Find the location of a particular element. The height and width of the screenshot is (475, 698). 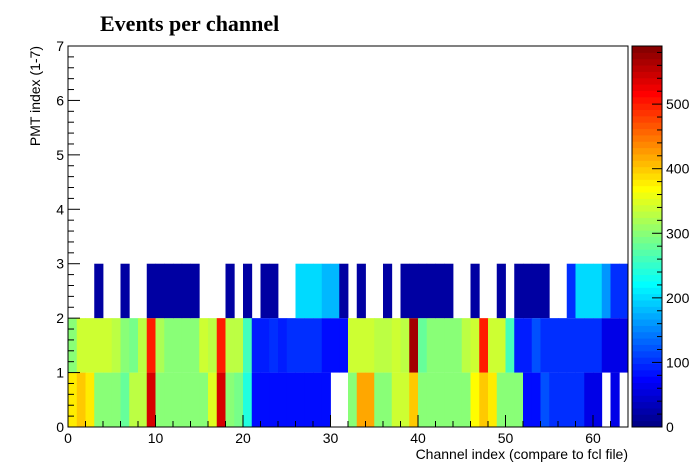

heatmap-cell-r0-c3 is located at coordinates (99, 399).